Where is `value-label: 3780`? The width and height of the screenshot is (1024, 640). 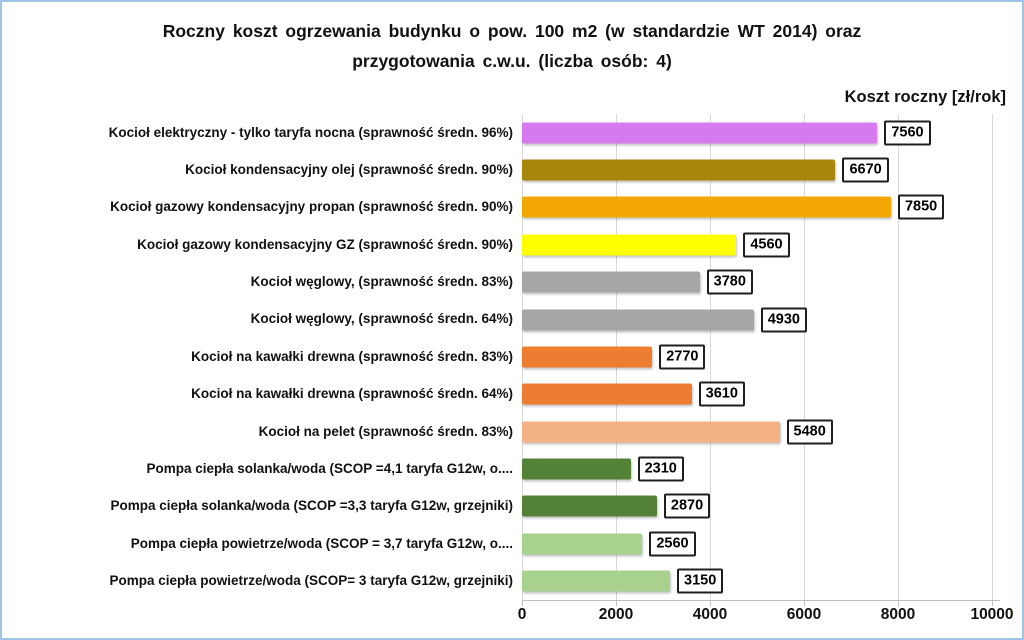
value-label: 3780 is located at coordinates (729, 282).